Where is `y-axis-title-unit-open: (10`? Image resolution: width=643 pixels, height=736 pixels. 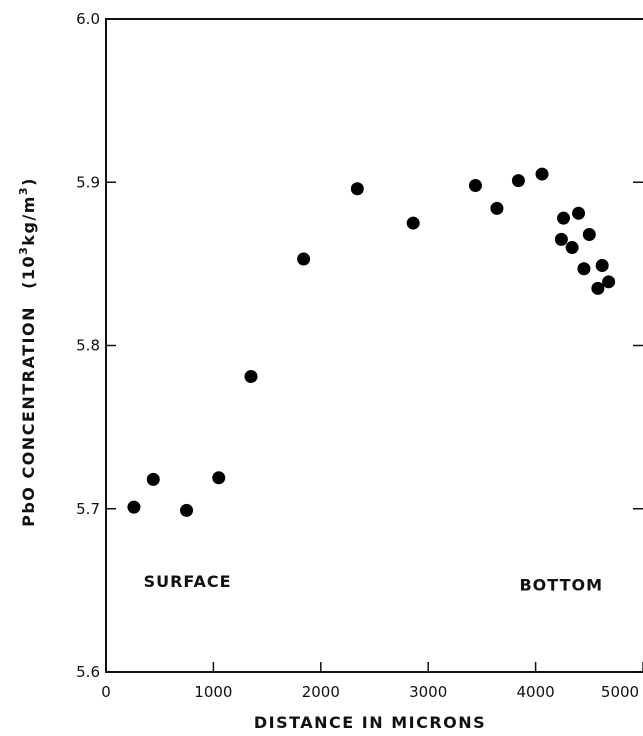
y-axis-title-unit-open: (10 is located at coordinates (28, 272).